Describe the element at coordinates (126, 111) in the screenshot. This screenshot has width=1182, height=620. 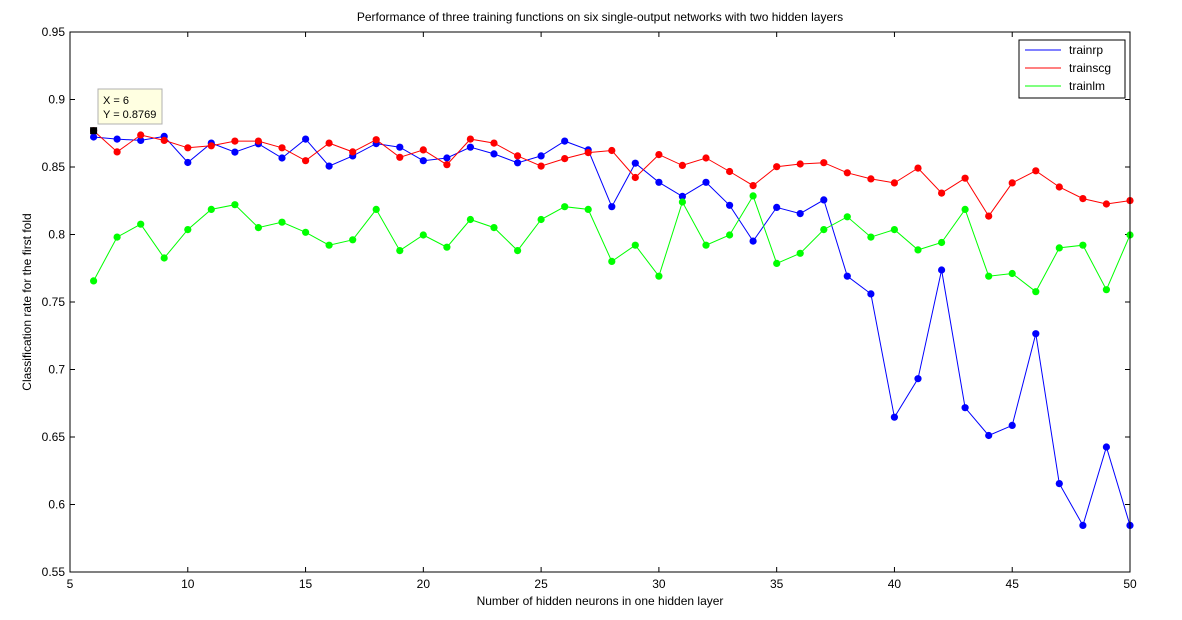
I see `data-tip: X = 6 Y = 0.8769` at that location.